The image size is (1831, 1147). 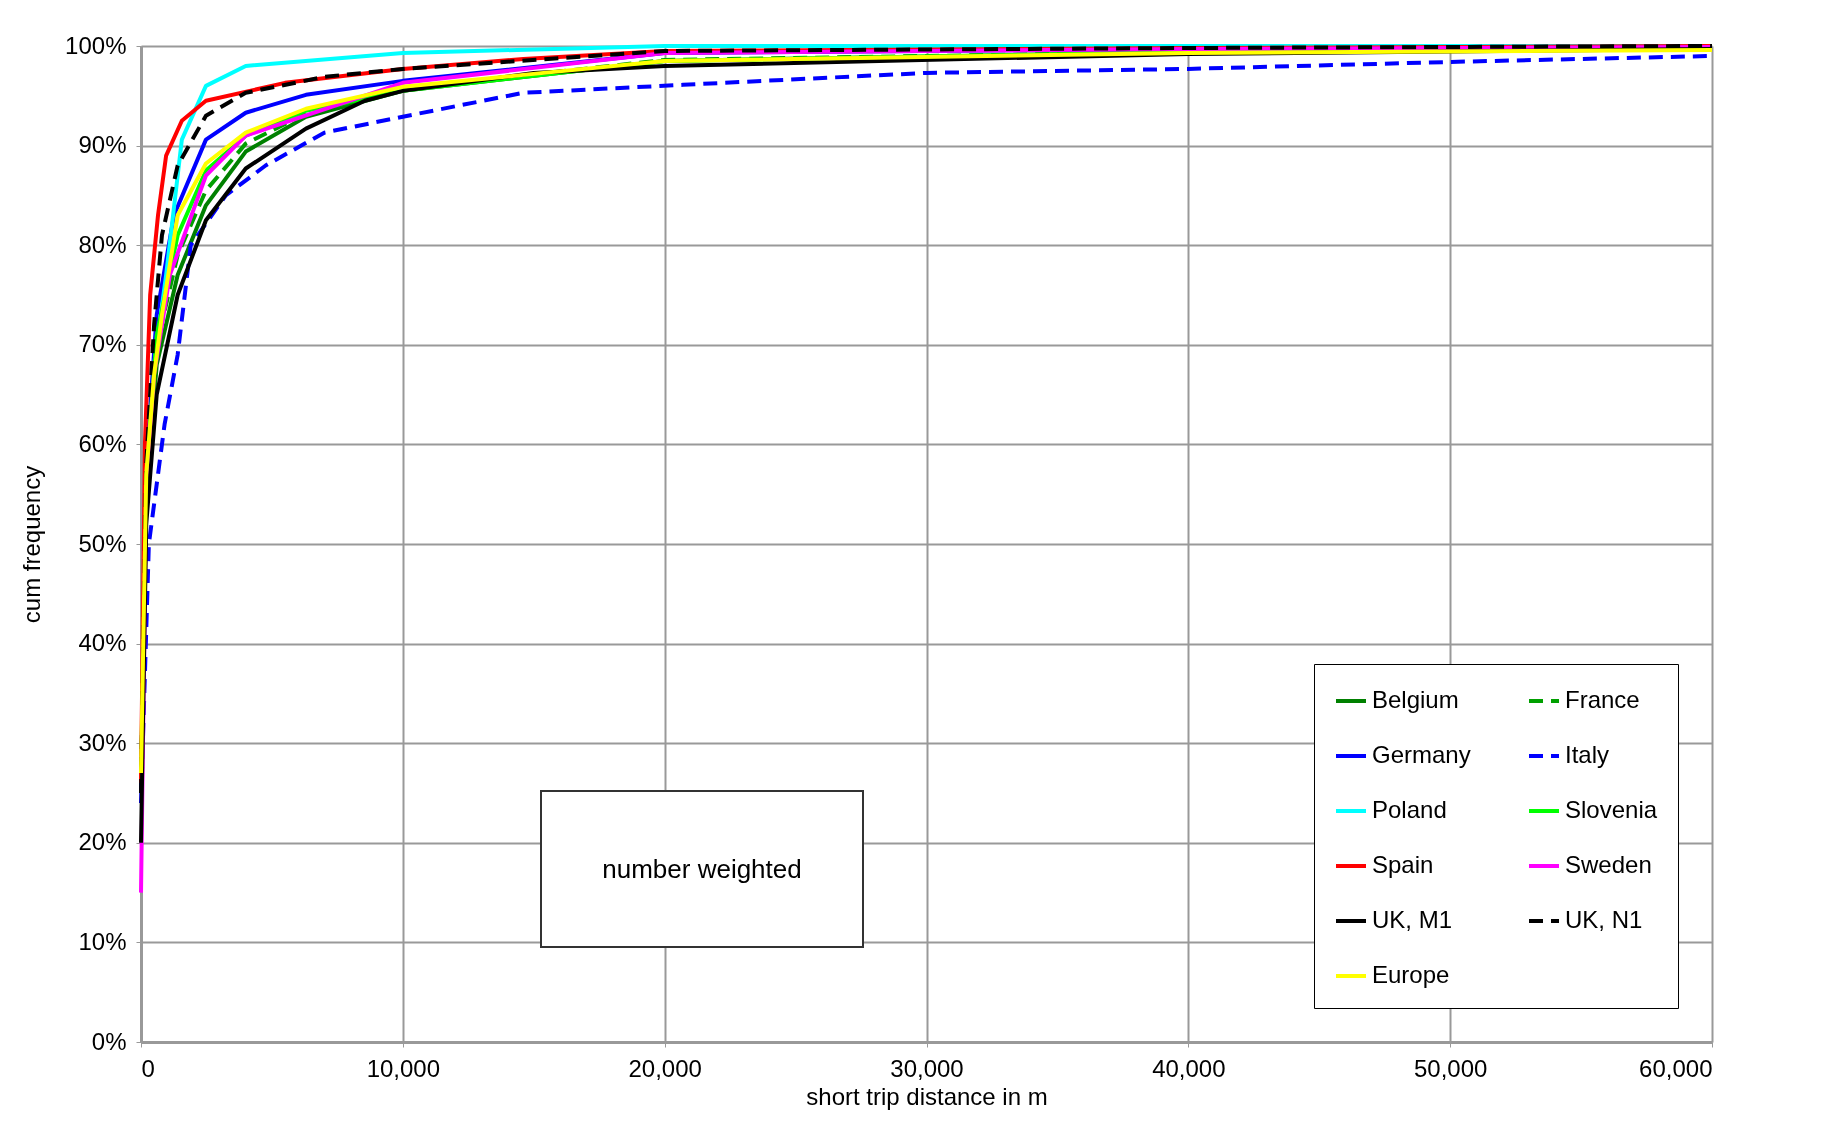 What do you see at coordinates (102, 842) in the screenshot?
I see `y-tick-label: 20%` at bounding box center [102, 842].